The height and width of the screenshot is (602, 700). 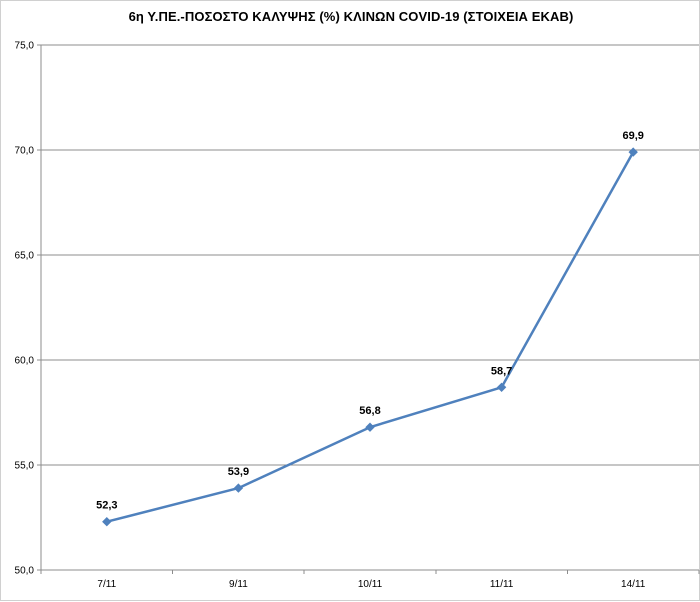 What do you see at coordinates (632, 136) in the screenshot?
I see `data-label: 69,9` at bounding box center [632, 136].